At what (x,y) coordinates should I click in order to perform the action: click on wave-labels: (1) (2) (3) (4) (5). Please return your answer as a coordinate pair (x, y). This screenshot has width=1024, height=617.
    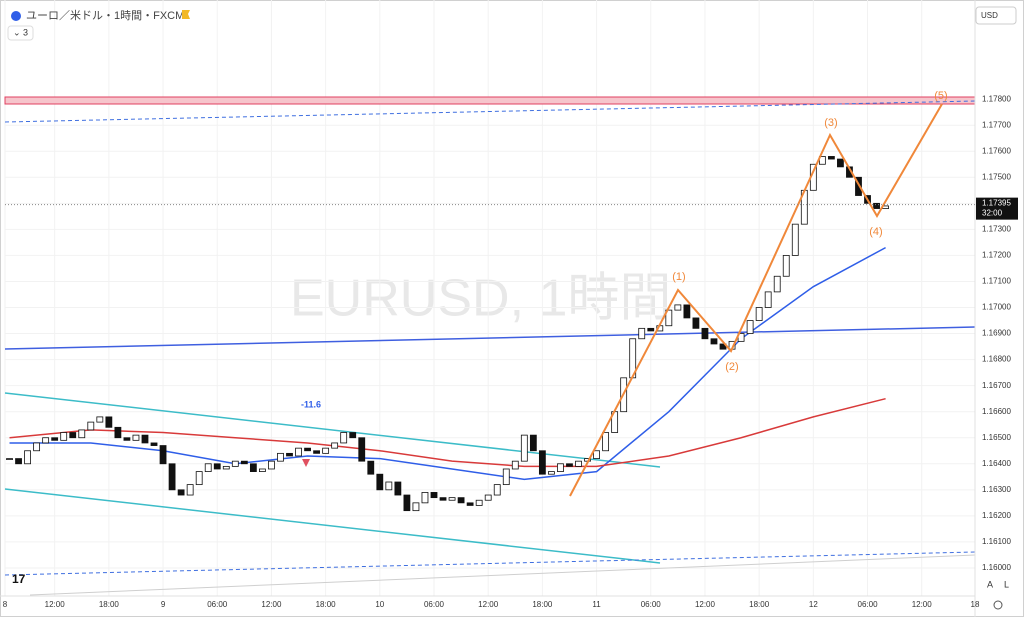
    Looking at the image, I should click on (809, 231).